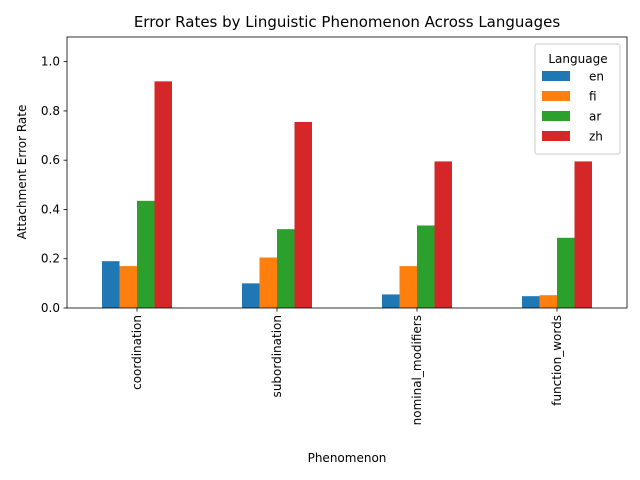  What do you see at coordinates (557, 360) in the screenshot?
I see `x-tick-label-function_words: function_words` at bounding box center [557, 360].